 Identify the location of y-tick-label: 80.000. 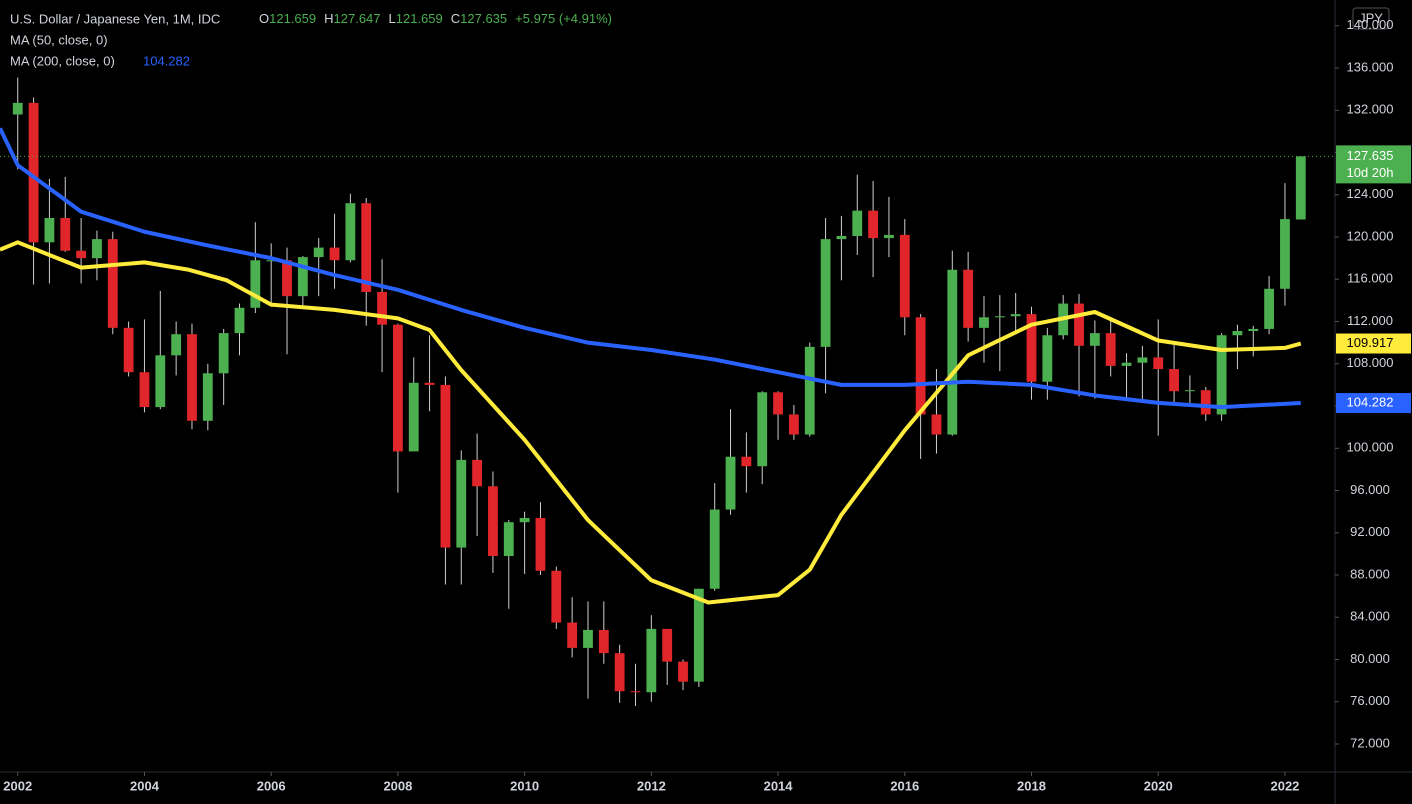
(1370, 658).